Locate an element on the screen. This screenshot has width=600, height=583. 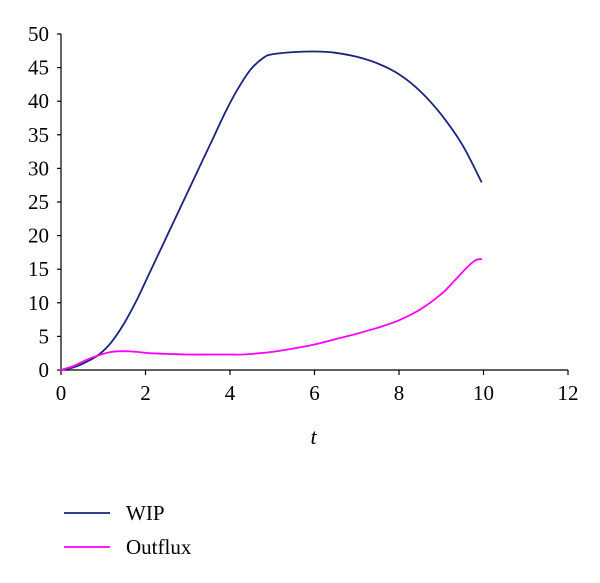
x-tick-label: 10 is located at coordinates (483, 393).